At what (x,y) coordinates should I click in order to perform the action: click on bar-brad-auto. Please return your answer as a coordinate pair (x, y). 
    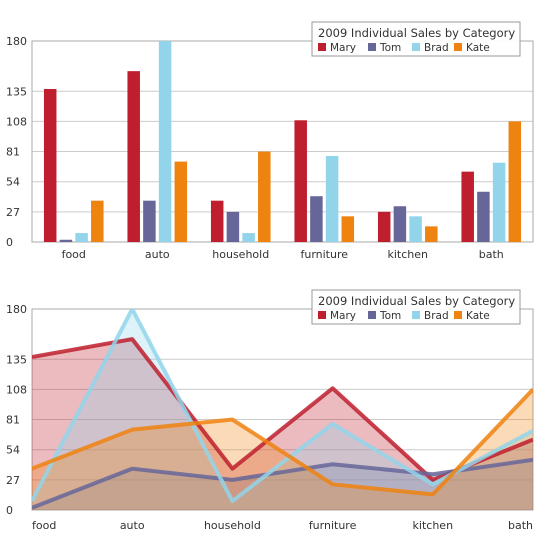
    Looking at the image, I should click on (165, 141).